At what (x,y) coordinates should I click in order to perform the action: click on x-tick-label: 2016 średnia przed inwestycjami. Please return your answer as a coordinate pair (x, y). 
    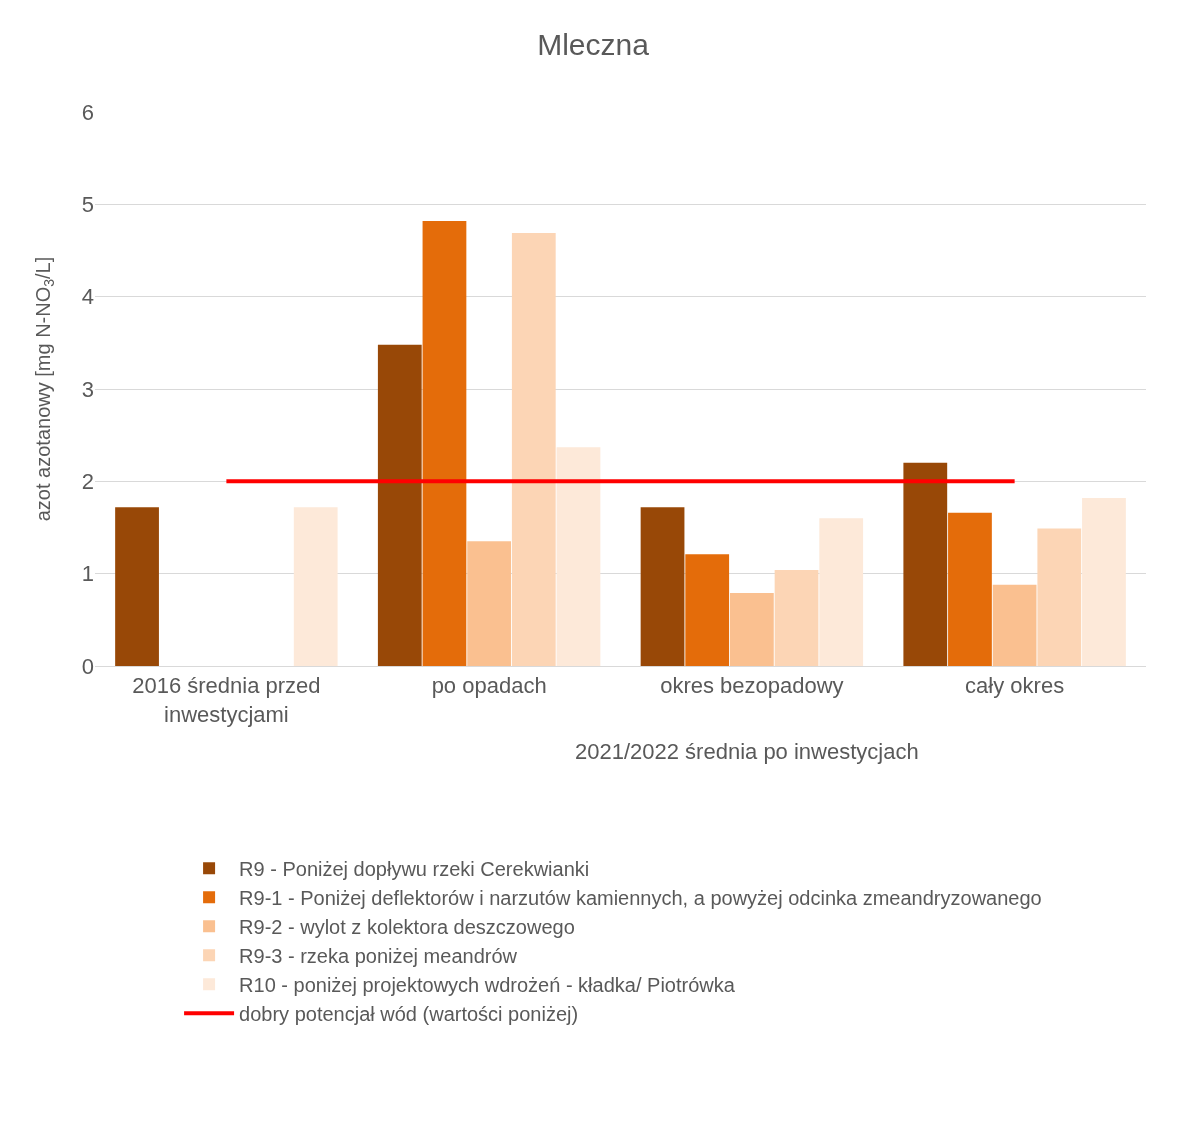
    Looking at the image, I should click on (226, 700).